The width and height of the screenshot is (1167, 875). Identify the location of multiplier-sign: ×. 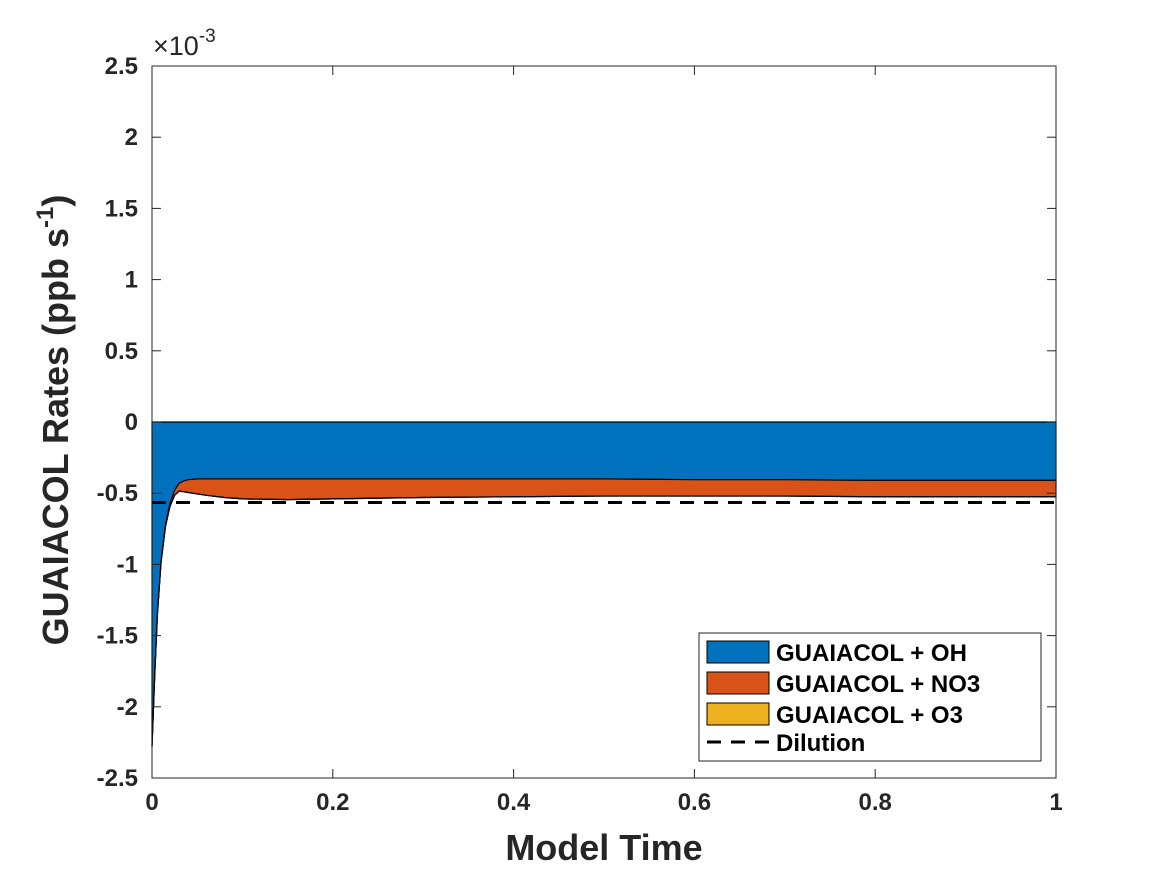
(161, 46).